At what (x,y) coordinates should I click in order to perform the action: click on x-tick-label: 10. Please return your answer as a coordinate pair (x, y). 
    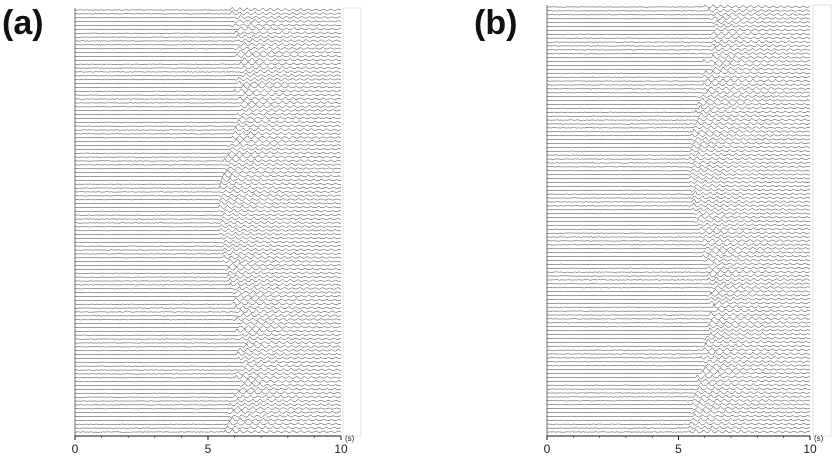
    Looking at the image, I should click on (810, 449).